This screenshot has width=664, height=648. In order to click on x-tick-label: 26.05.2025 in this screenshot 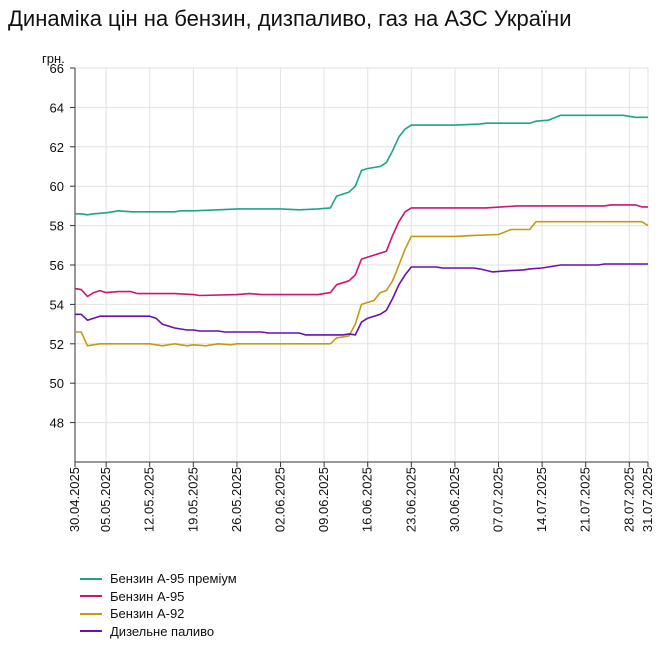, I will do `click(236, 499)`.